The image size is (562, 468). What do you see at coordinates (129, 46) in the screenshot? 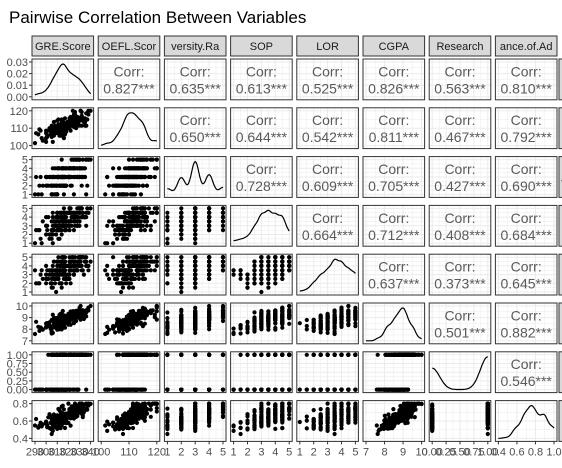
I see `column-strip-TOEFL.Score: OEFL.Scor` at bounding box center [129, 46].